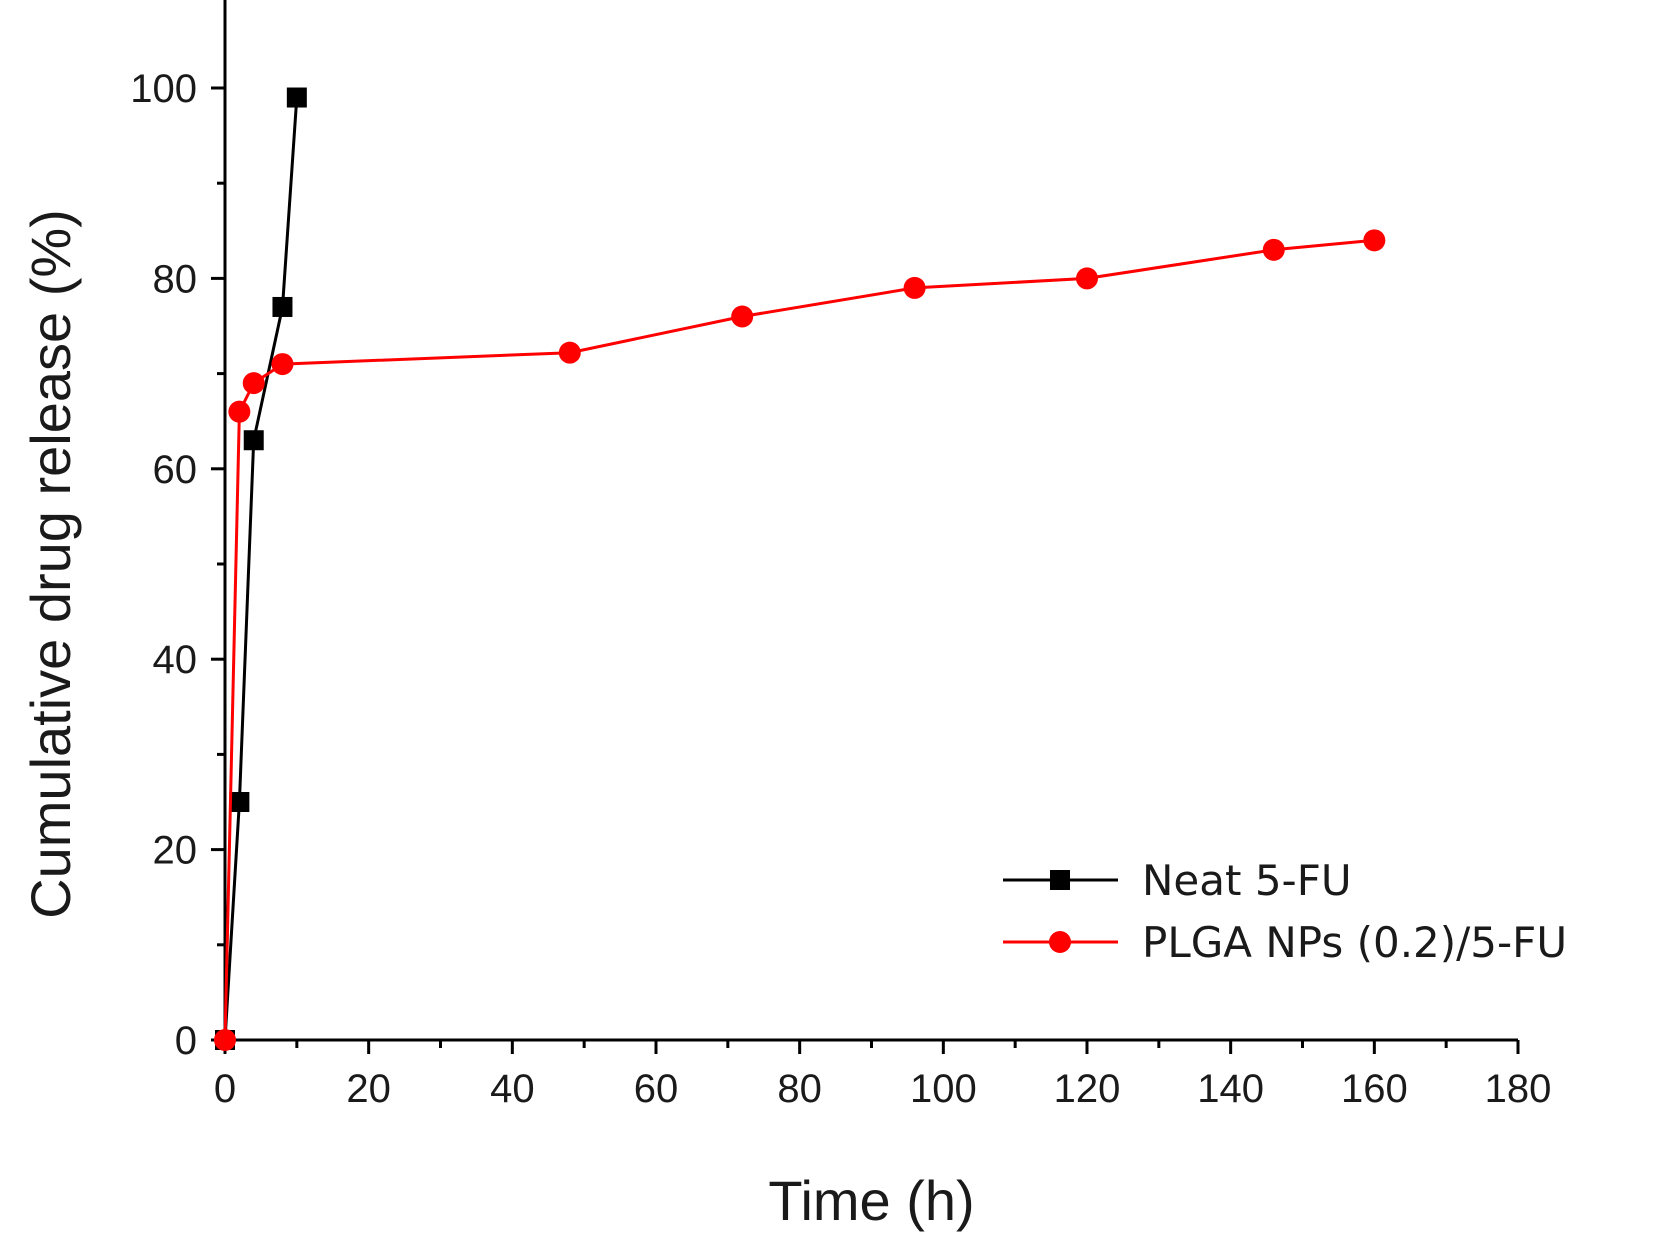  What do you see at coordinates (50, 564) in the screenshot?
I see `y-axis-title: Cumulative drug release (%)` at bounding box center [50, 564].